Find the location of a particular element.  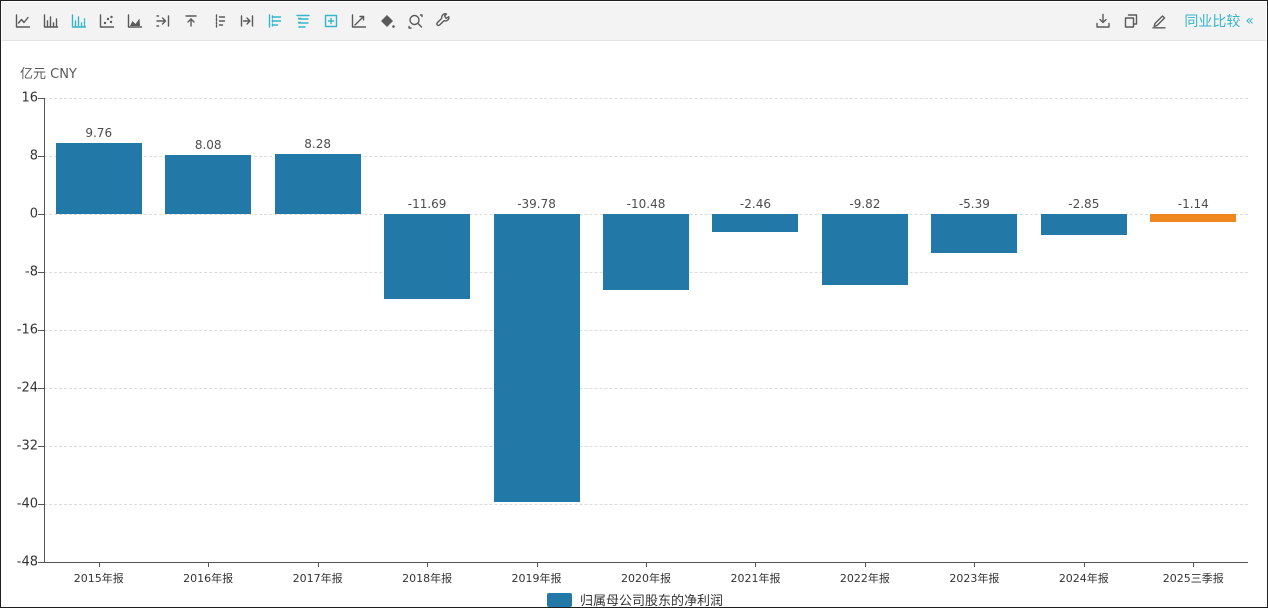

bar-value-label: -11.69 is located at coordinates (427, 204).